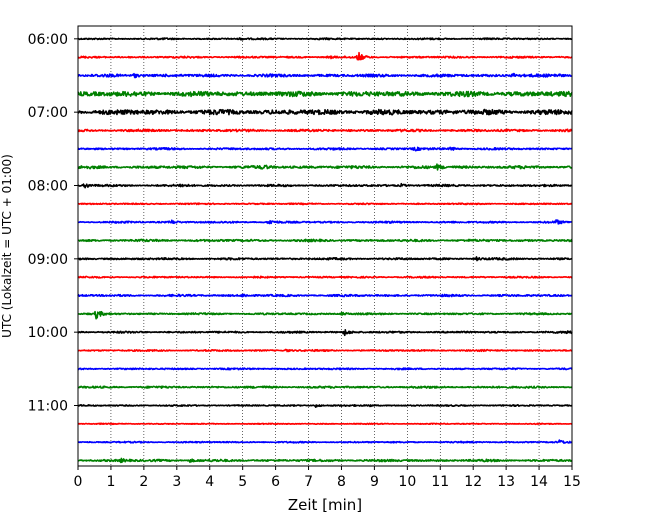 This screenshot has width=650, height=520. I want to click on x-tick-label: 11, so click(440, 482).